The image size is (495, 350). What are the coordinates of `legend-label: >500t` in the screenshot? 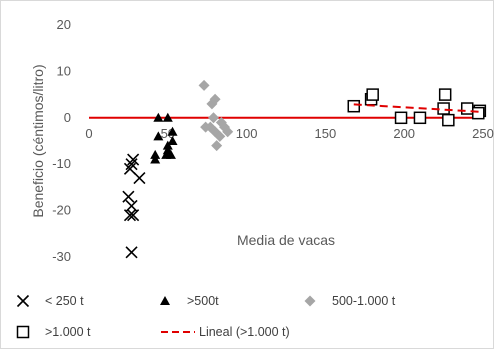 It's located at (203, 301).